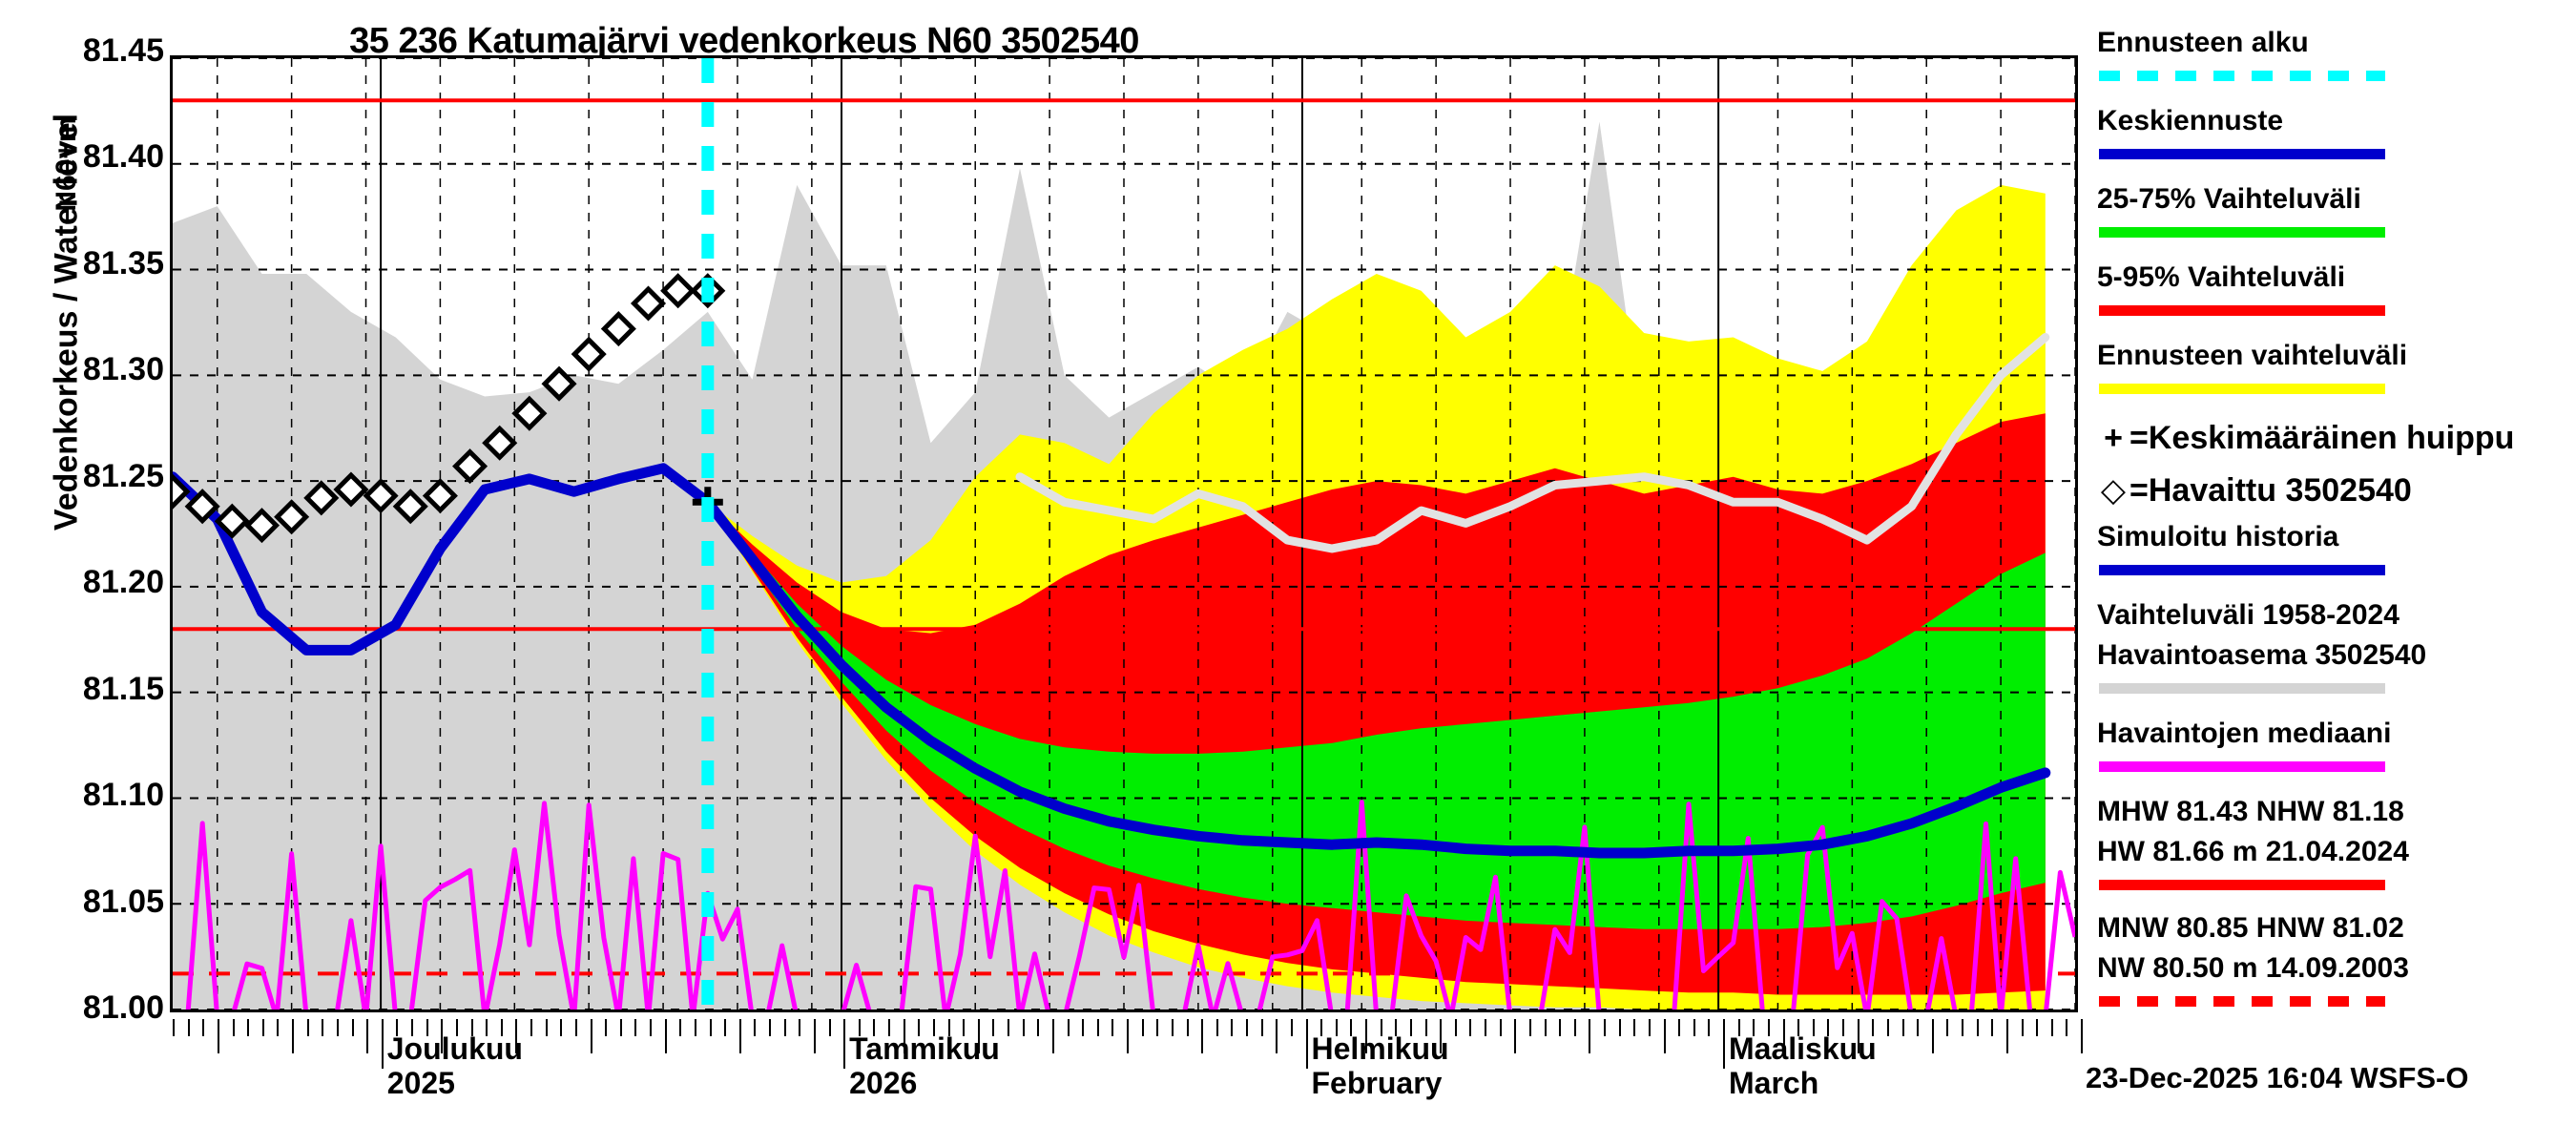 The height and width of the screenshot is (1145, 2576). What do you see at coordinates (2242, 1001) in the screenshot?
I see `legend-nw-swatch` at bounding box center [2242, 1001].